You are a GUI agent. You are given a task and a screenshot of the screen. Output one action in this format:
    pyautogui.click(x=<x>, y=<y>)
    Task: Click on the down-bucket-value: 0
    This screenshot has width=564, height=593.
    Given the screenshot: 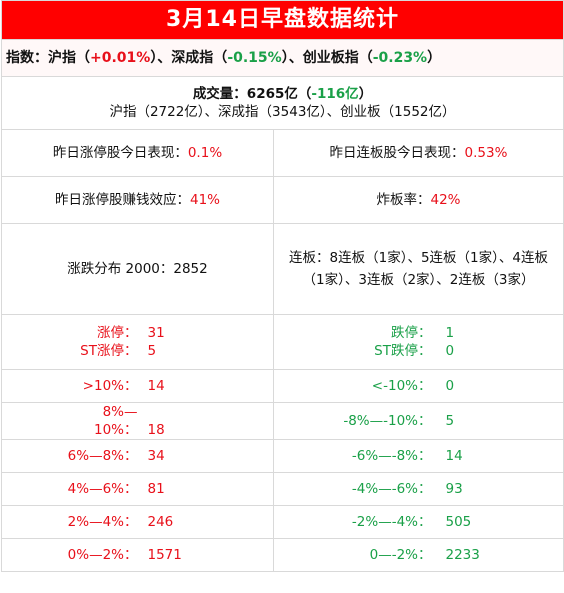 What is the action you would take?
    pyautogui.click(x=450, y=386)
    